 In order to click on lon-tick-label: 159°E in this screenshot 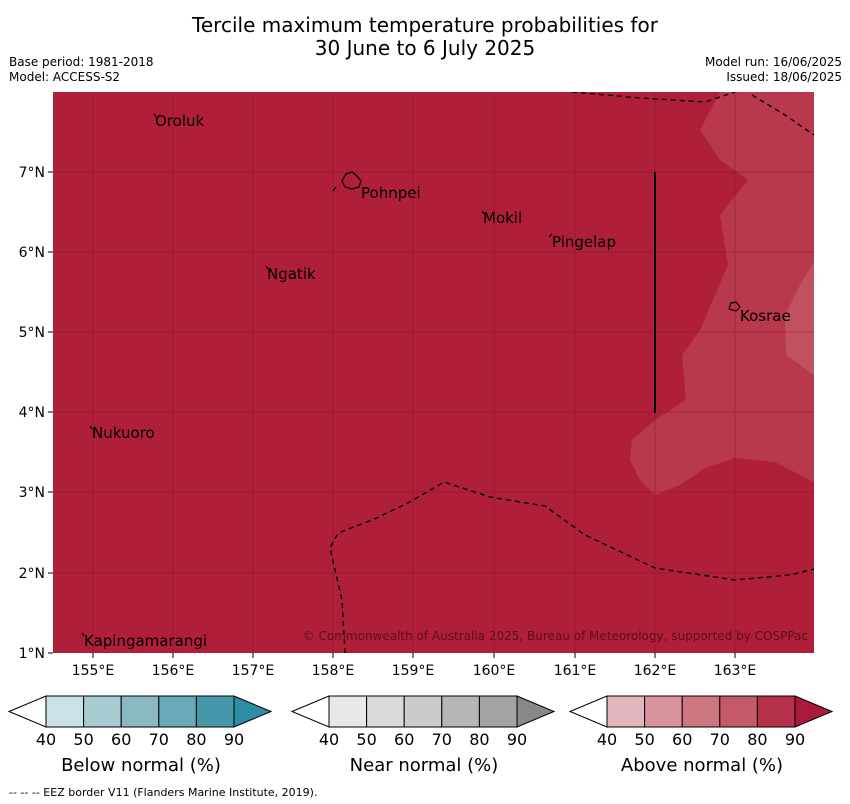, I will do `click(413, 671)`.